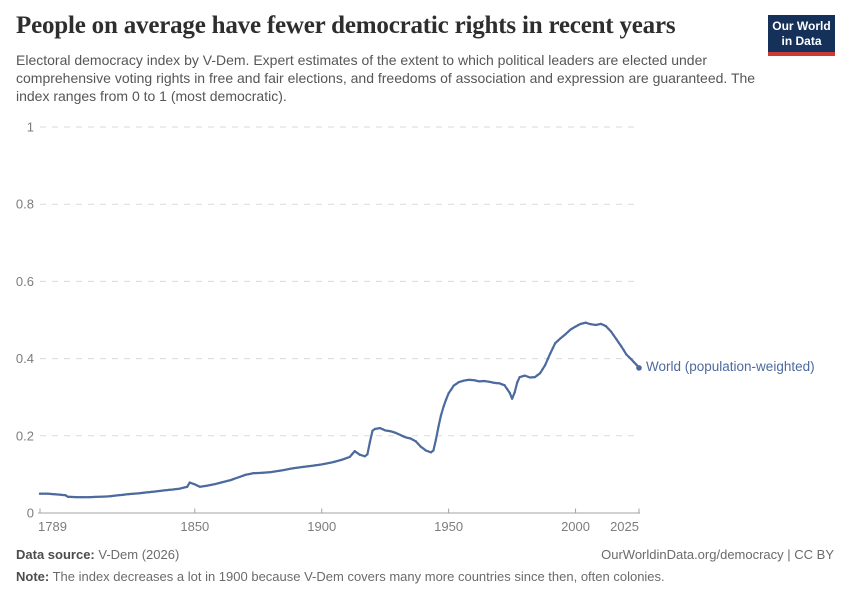 Image resolution: width=850 pixels, height=600 pixels. What do you see at coordinates (730, 366) in the screenshot?
I see `series-label: World (population-weighted)` at bounding box center [730, 366].